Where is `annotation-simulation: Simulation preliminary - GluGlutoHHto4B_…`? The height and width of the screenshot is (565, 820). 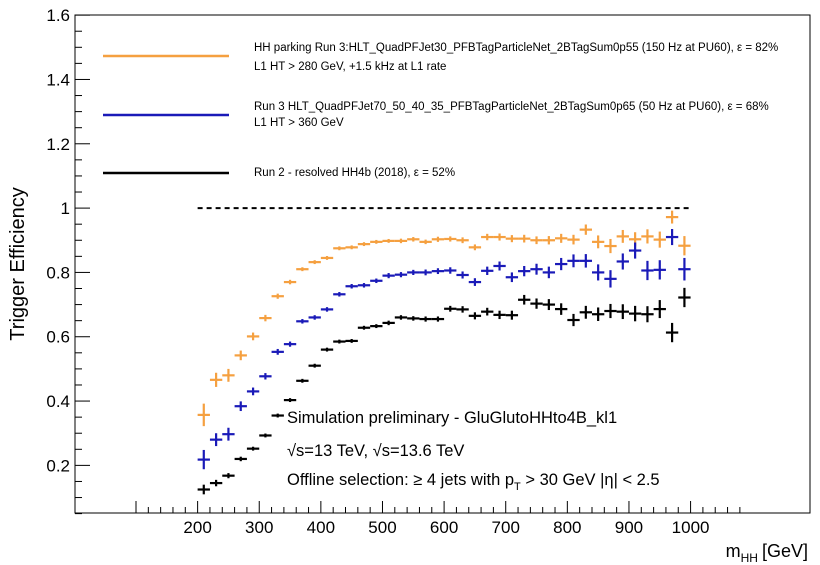 annotation-simulation: Simulation preliminary - GluGlutoHHto4B_… is located at coordinates (452, 418).